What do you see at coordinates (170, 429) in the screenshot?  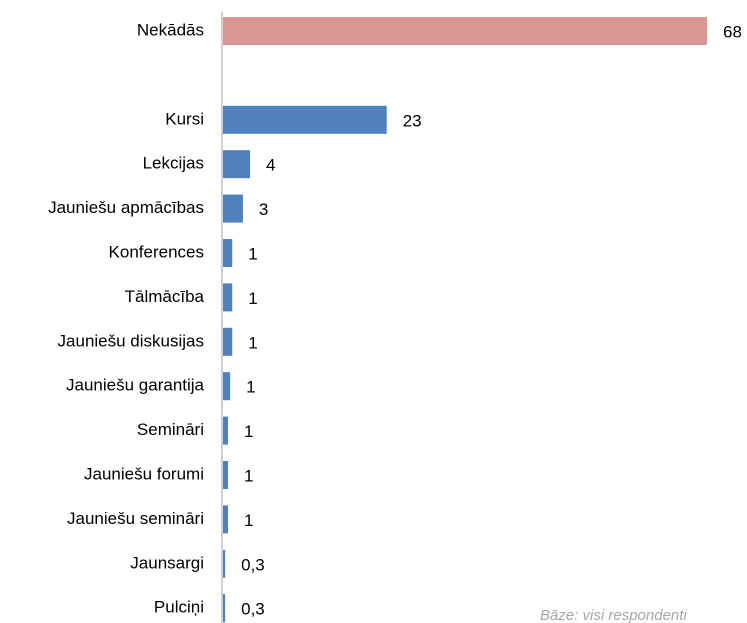 I see `y-tick-label: Semināri` at bounding box center [170, 429].